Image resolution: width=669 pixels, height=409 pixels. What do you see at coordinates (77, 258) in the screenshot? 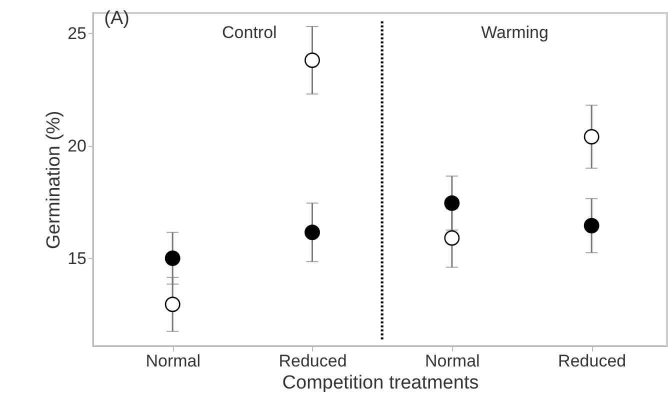
I see `y-tick-label: 15` at bounding box center [77, 258].